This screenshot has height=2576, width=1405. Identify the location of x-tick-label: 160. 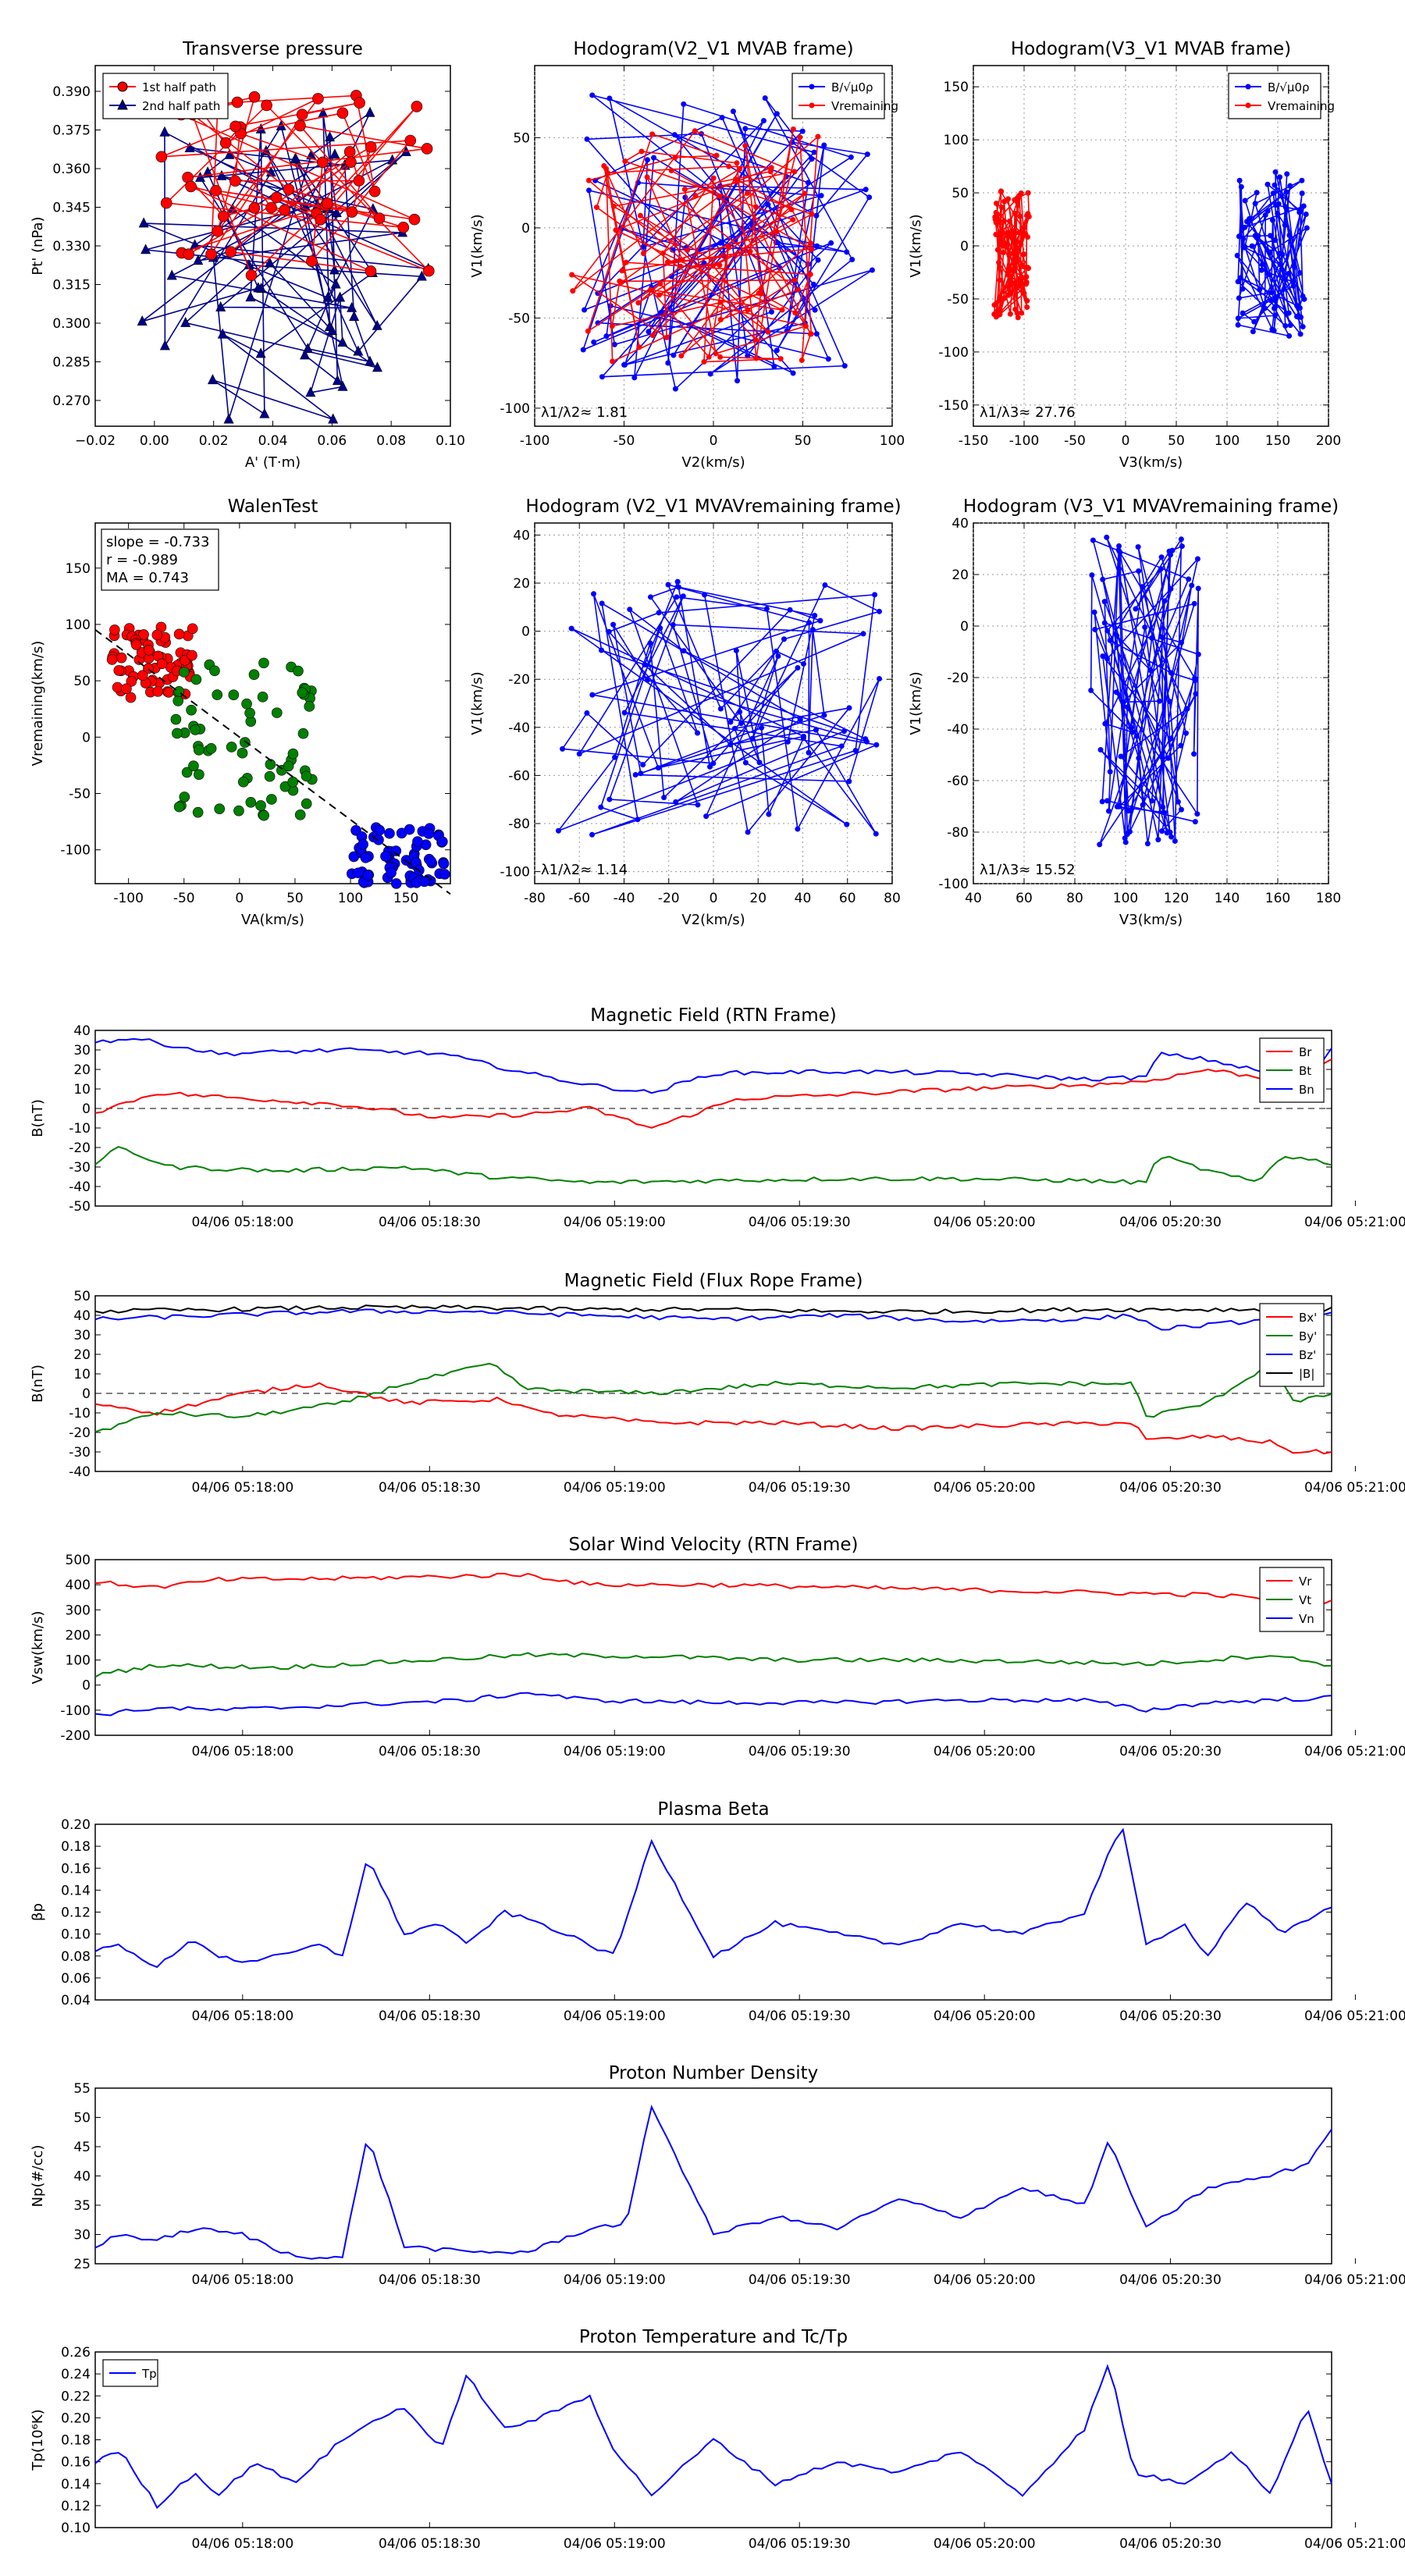
(1278, 899).